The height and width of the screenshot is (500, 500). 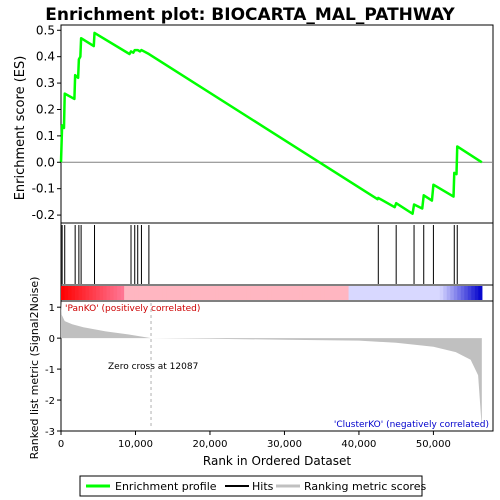 I want to click on x-axis-label: Rank in Ordered Dataset, so click(x=277, y=461).